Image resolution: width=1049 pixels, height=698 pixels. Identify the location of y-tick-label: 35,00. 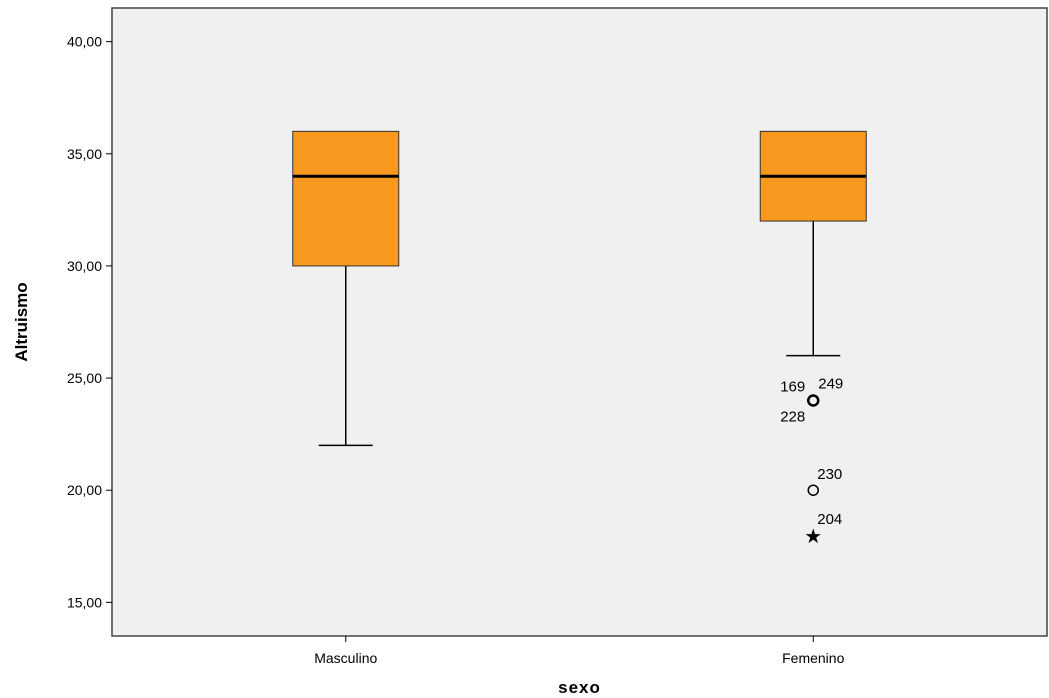
(84, 154).